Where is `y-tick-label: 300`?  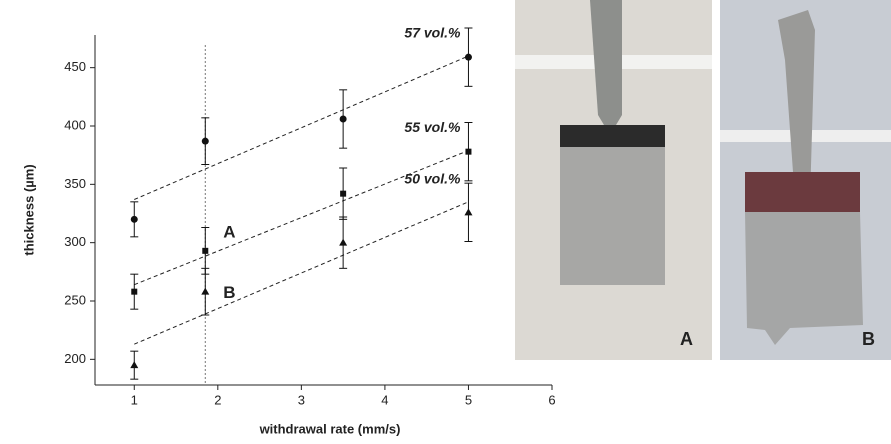 y-tick-label: 300 is located at coordinates (75, 241).